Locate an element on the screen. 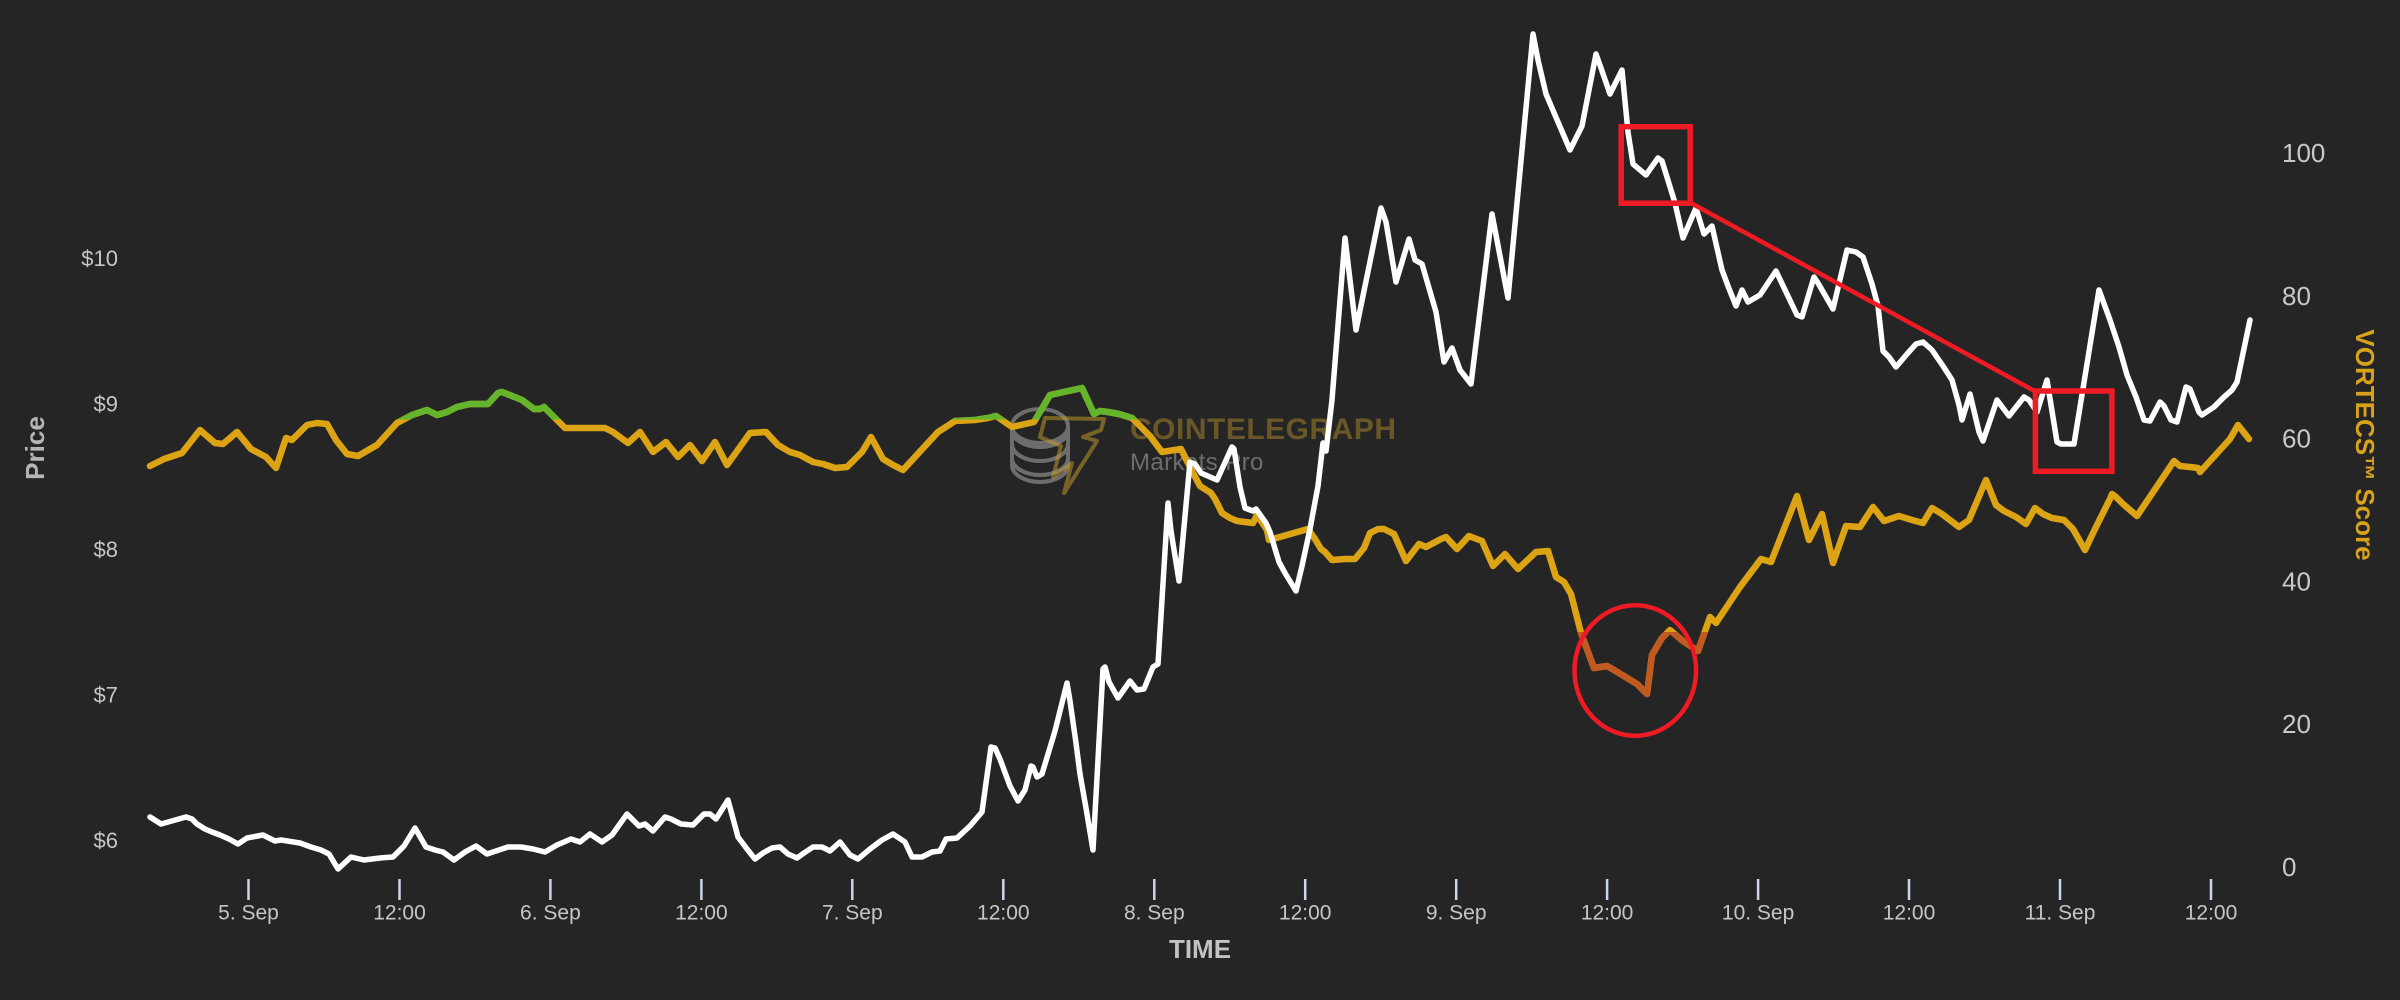 The image size is (2400, 1000). svg-text: $8 is located at coordinates (106, 549).